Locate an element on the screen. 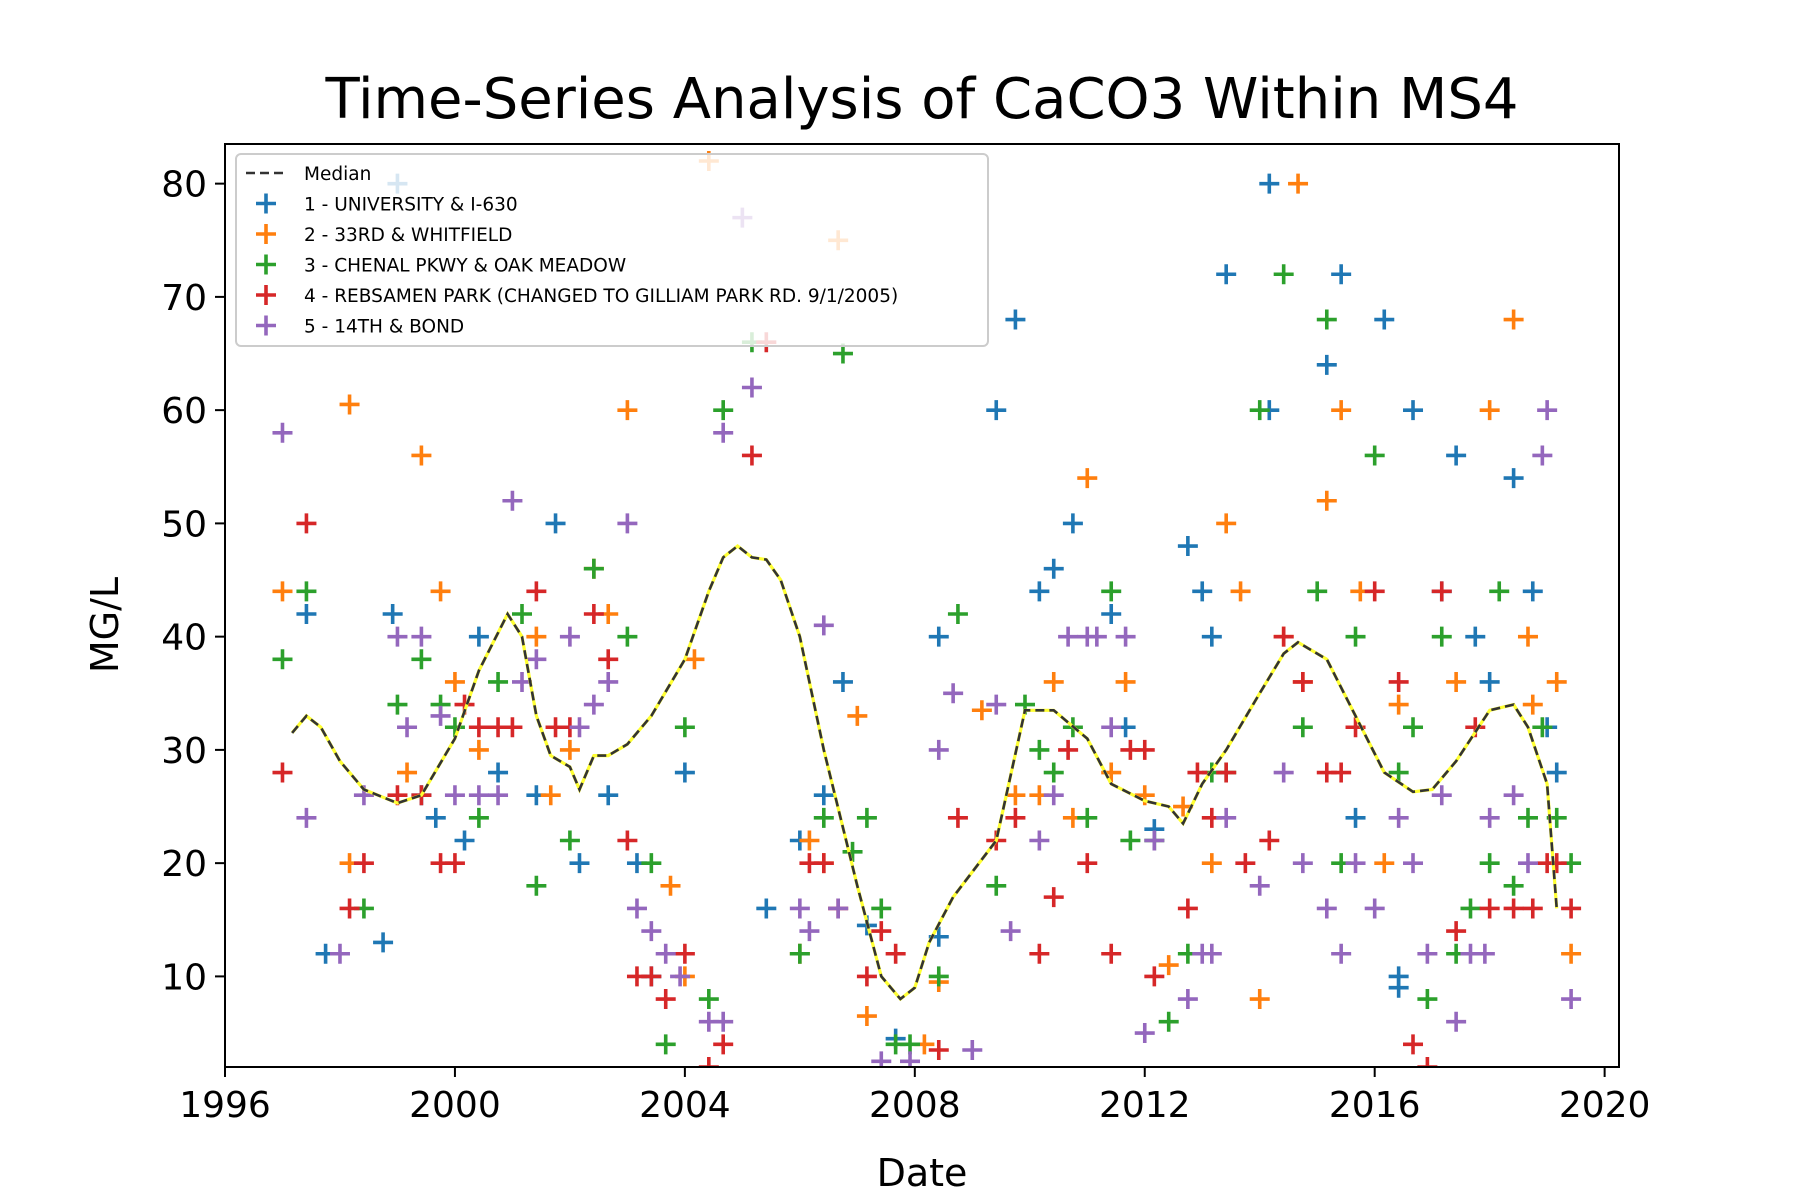 The width and height of the screenshot is (1800, 1204). legend-label: 3 - CHENAL PKWY & OAK MEADOW is located at coordinates (465, 266).